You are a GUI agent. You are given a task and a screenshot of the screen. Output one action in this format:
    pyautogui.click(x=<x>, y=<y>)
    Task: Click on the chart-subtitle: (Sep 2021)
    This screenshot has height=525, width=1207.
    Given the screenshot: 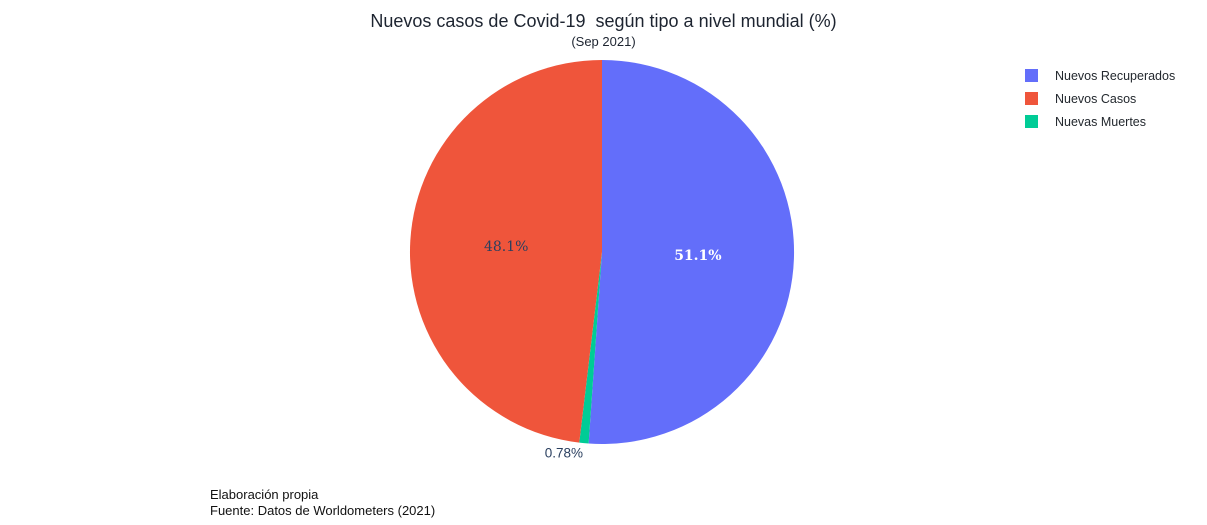 What is the action you would take?
    pyautogui.click(x=603, y=41)
    